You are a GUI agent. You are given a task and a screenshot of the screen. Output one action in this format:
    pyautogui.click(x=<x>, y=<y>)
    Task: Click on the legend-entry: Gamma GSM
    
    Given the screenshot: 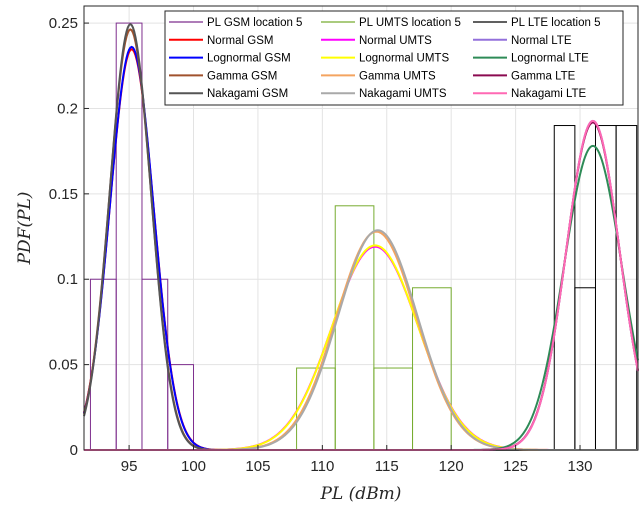 What is the action you would take?
    pyautogui.click(x=242, y=76)
    